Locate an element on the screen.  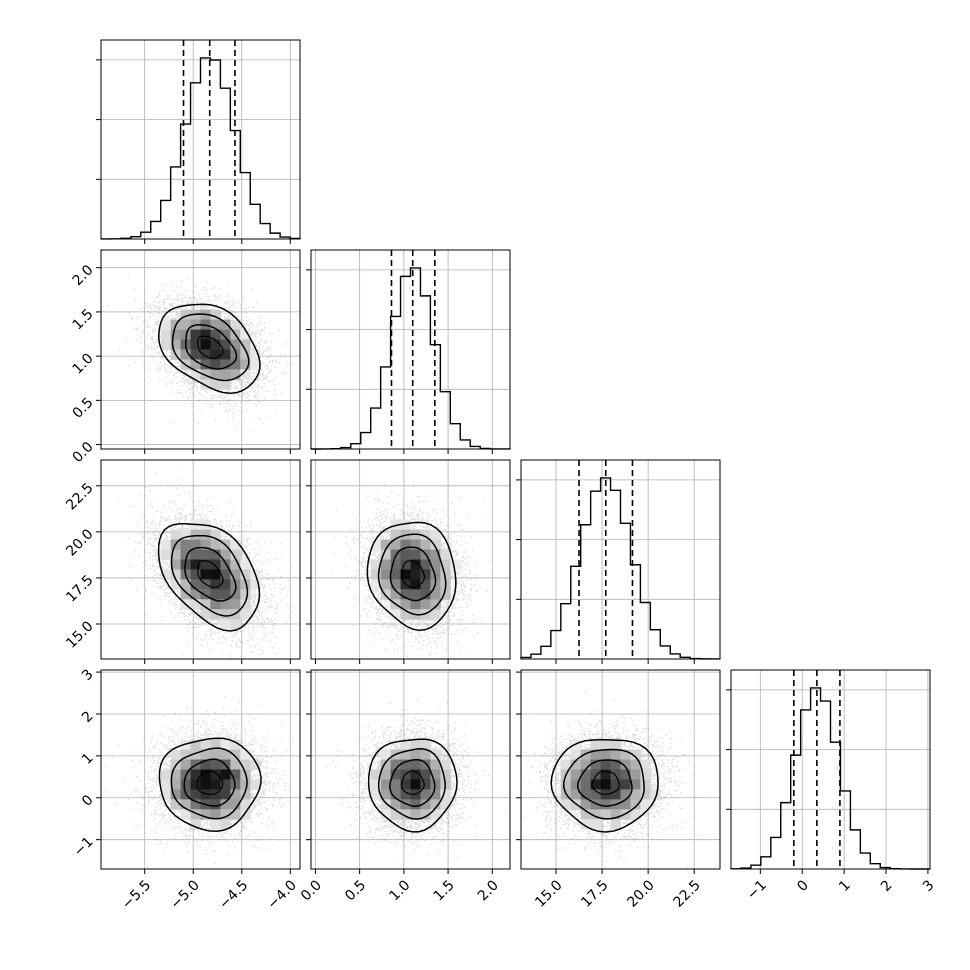
x-tick-label: 17.5 is located at coordinates (594, 893).